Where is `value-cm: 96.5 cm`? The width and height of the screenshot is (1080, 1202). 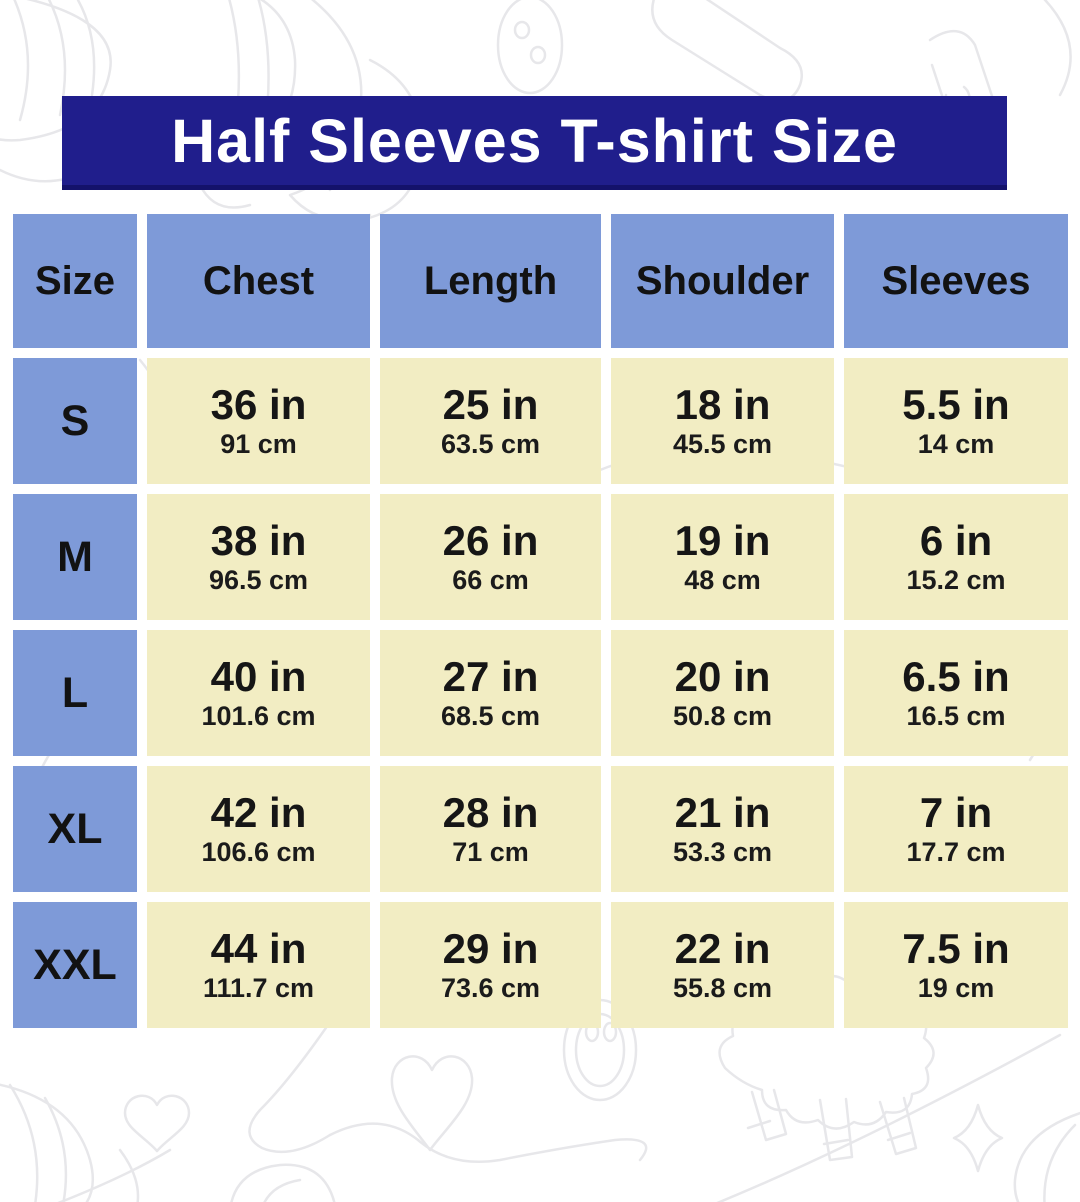
value-cm: 96.5 cm is located at coordinates (258, 580).